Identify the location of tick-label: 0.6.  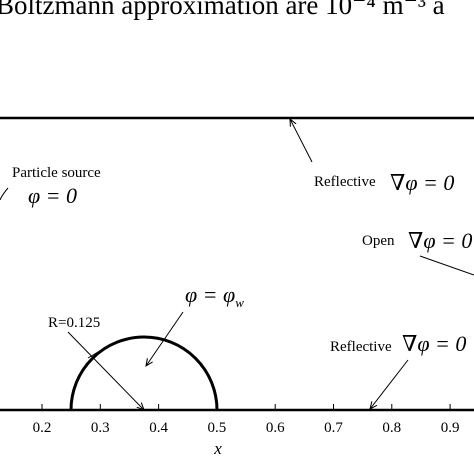
(275, 428).